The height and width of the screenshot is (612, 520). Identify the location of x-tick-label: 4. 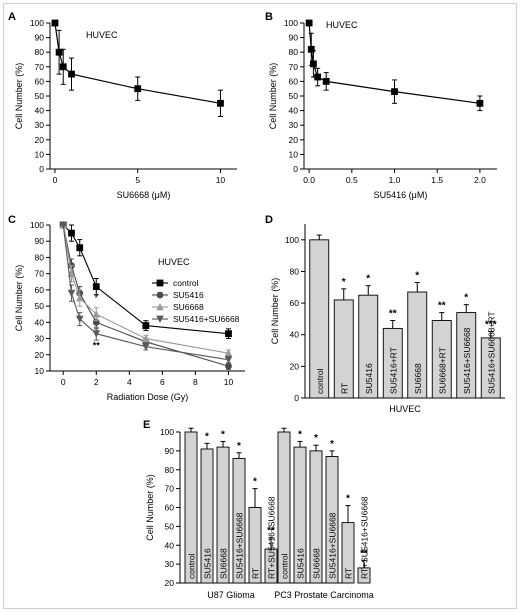
(129, 382).